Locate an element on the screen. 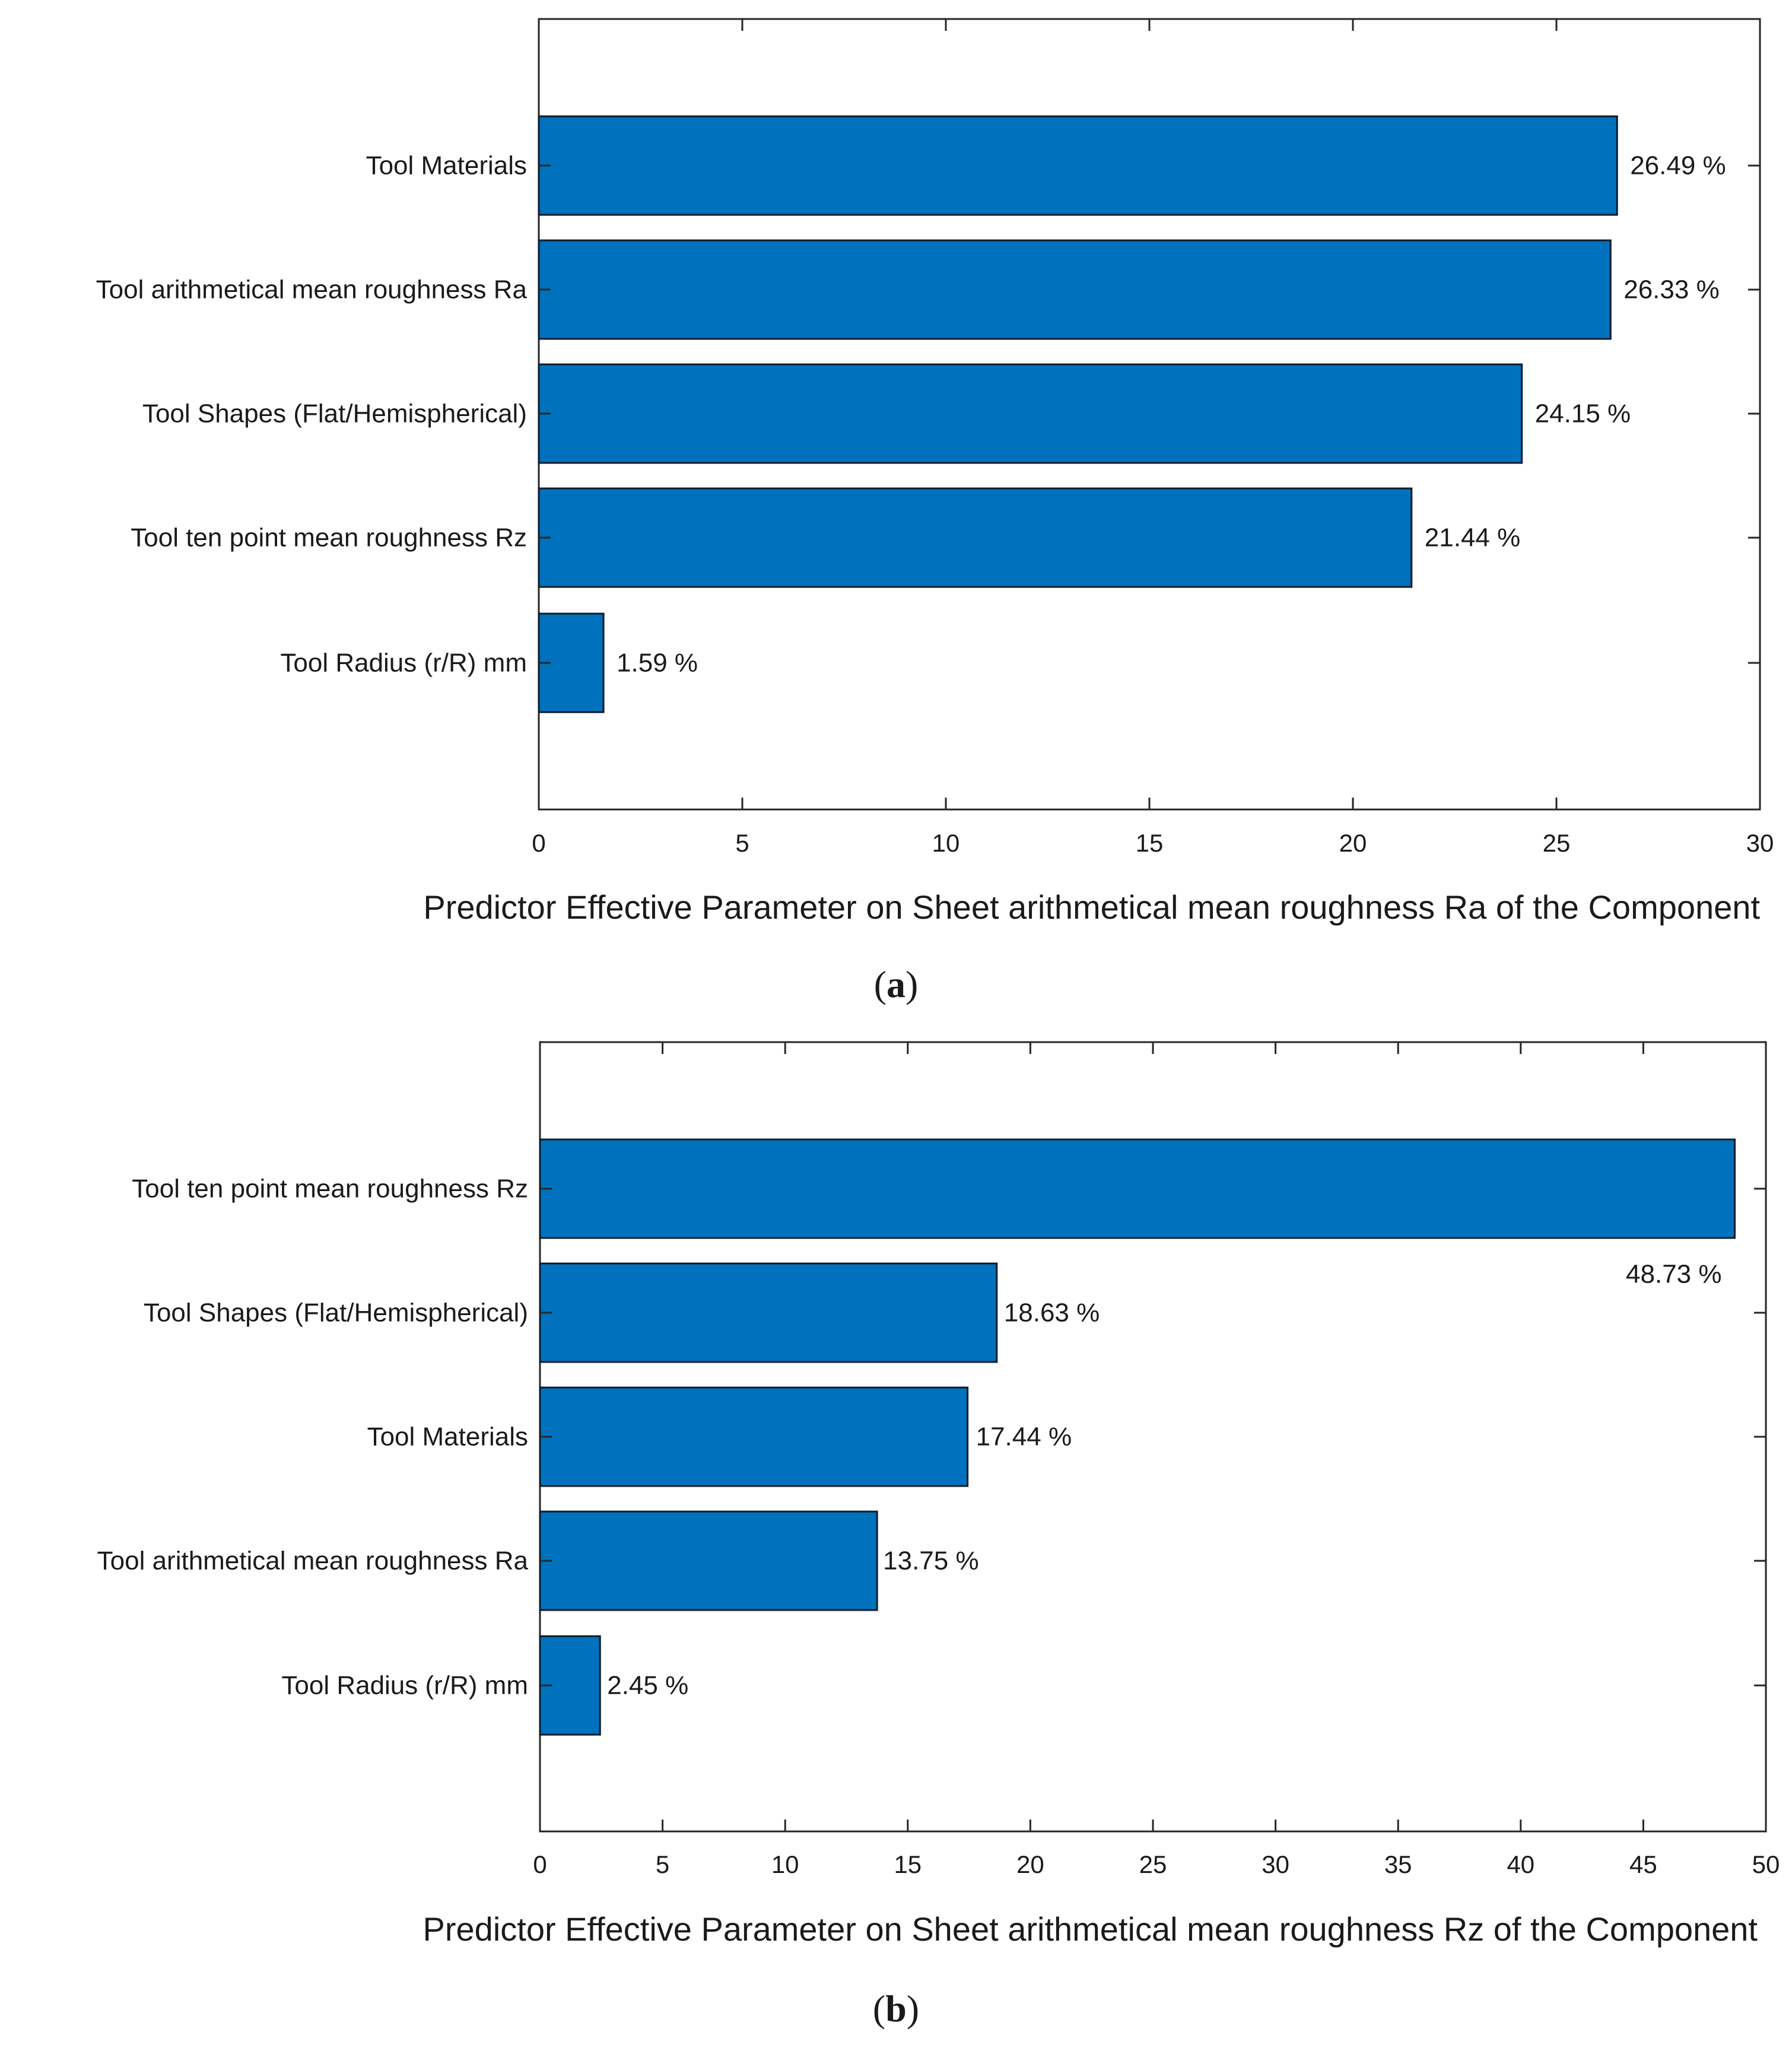 The width and height of the screenshot is (1792, 2051). data-label: 26.49 % is located at coordinates (1678, 165).